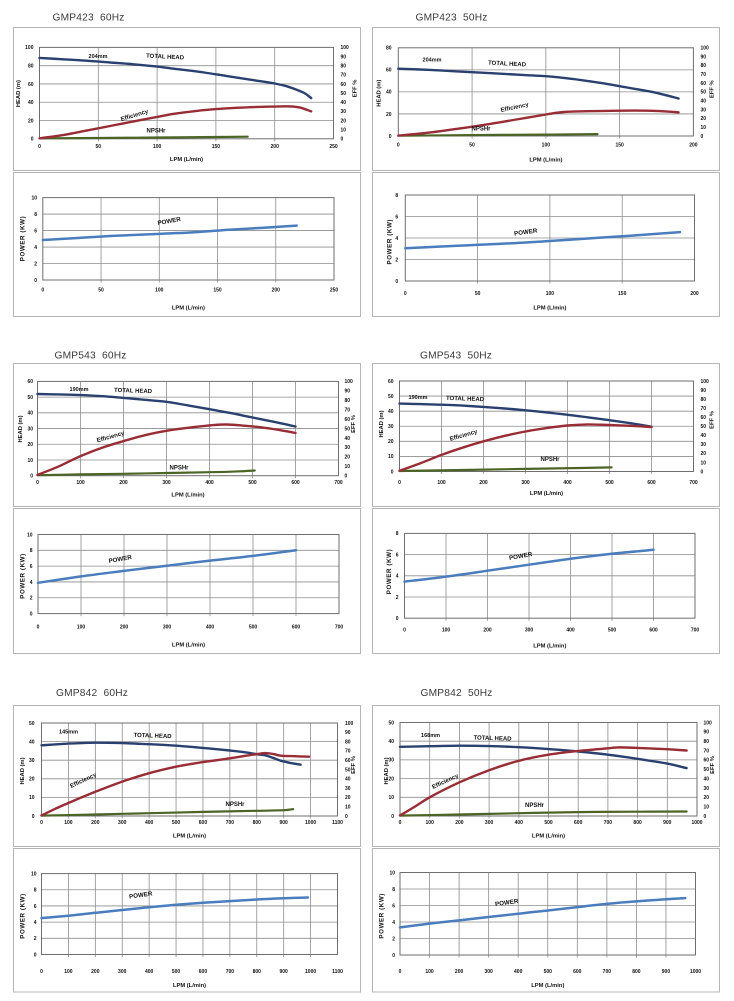 The width and height of the screenshot is (734, 1001). What do you see at coordinates (91, 356) in the screenshot?
I see `svg-text: GMP543 60Hz` at bounding box center [91, 356].